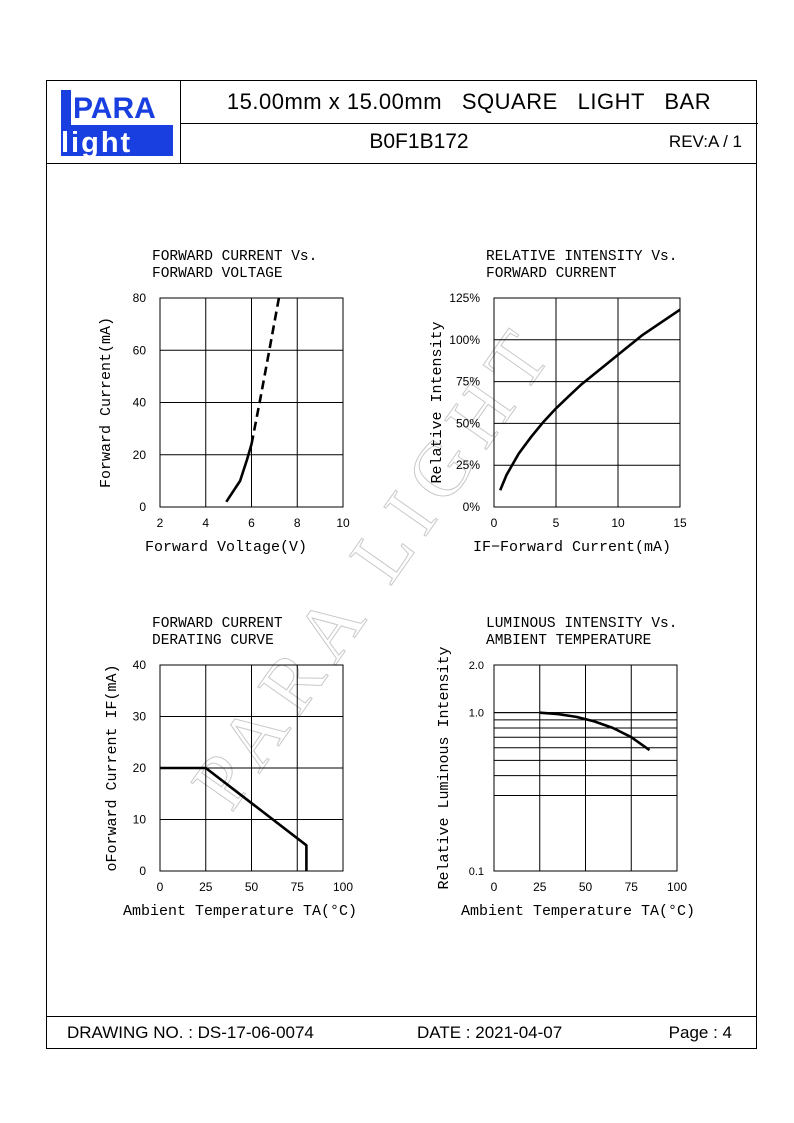  What do you see at coordinates (419, 141) in the screenshot?
I see `part-number: B0F1B172` at bounding box center [419, 141].